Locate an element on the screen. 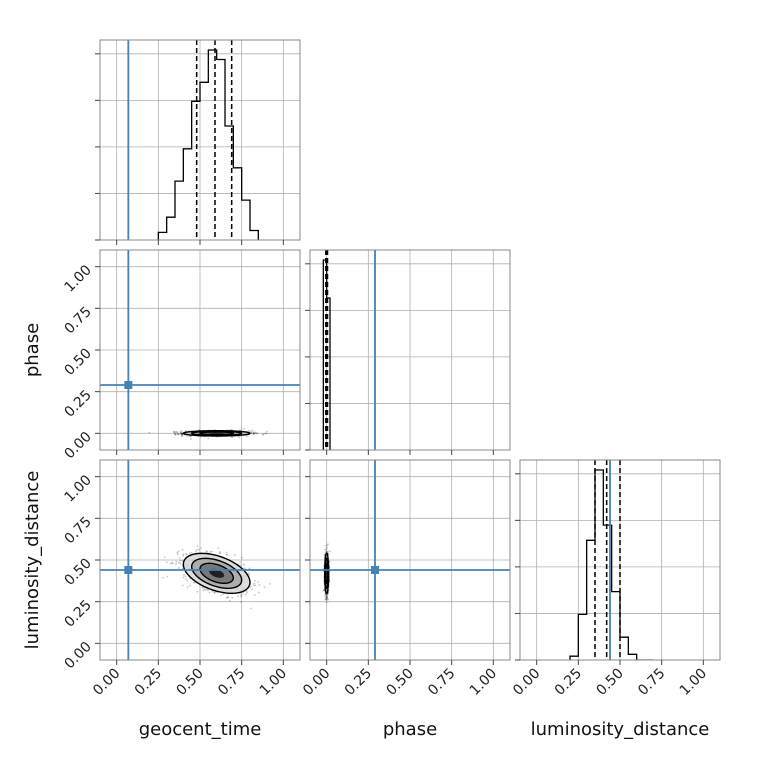  x-tick-label: 0.50 is located at coordinates (399, 682).